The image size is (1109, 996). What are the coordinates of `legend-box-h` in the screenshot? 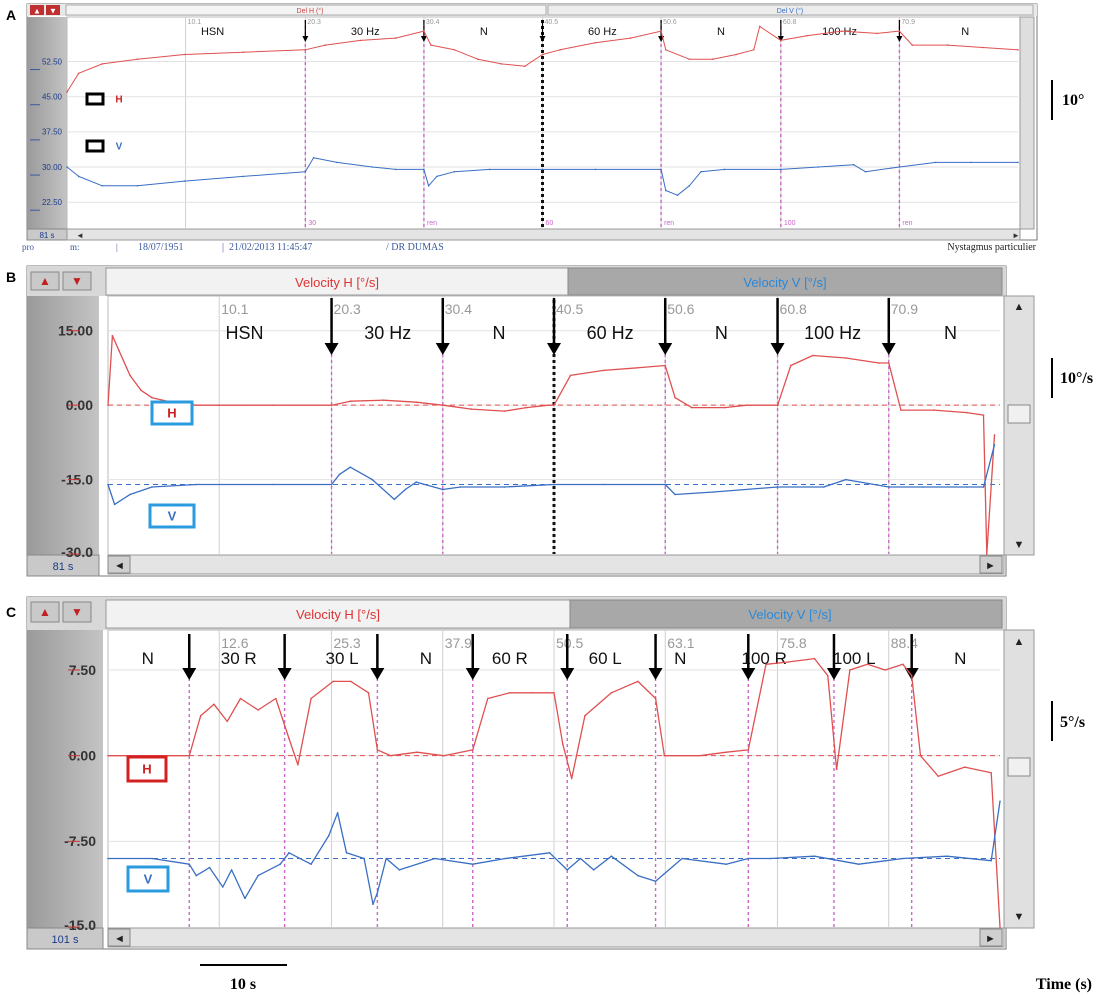 It's located at (147, 769).